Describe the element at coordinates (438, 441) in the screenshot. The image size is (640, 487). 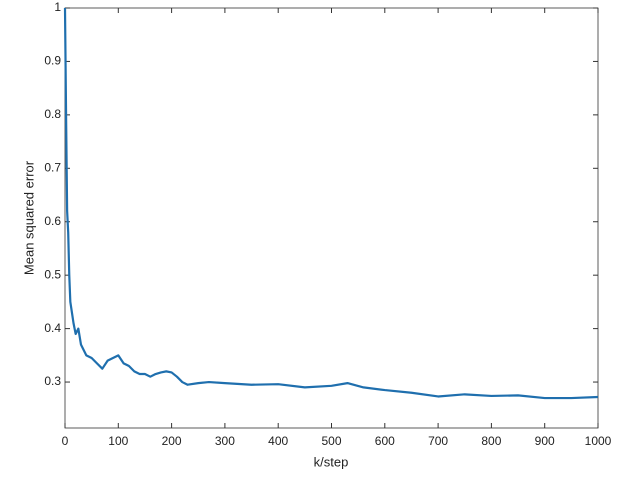
I see `x-tick-label: 700` at that location.